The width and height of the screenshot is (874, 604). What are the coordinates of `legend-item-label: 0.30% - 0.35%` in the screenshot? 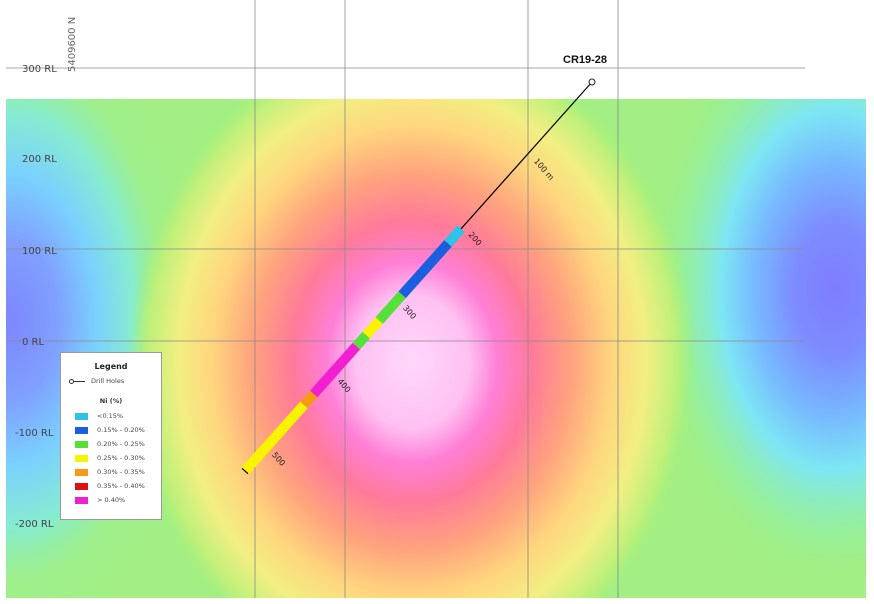 It's located at (121, 472).